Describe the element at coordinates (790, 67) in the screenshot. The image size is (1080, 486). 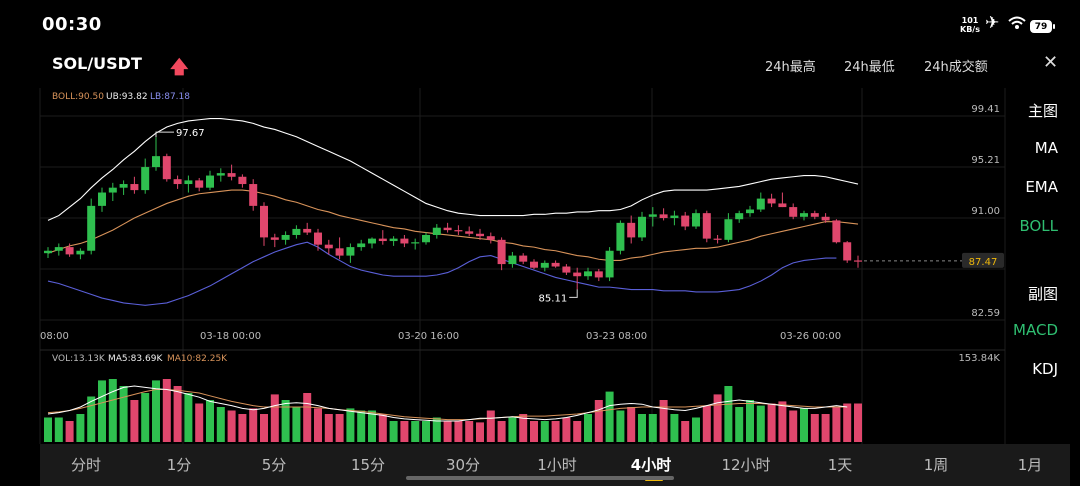
I see `stat-24h-high: 24h最高` at that location.